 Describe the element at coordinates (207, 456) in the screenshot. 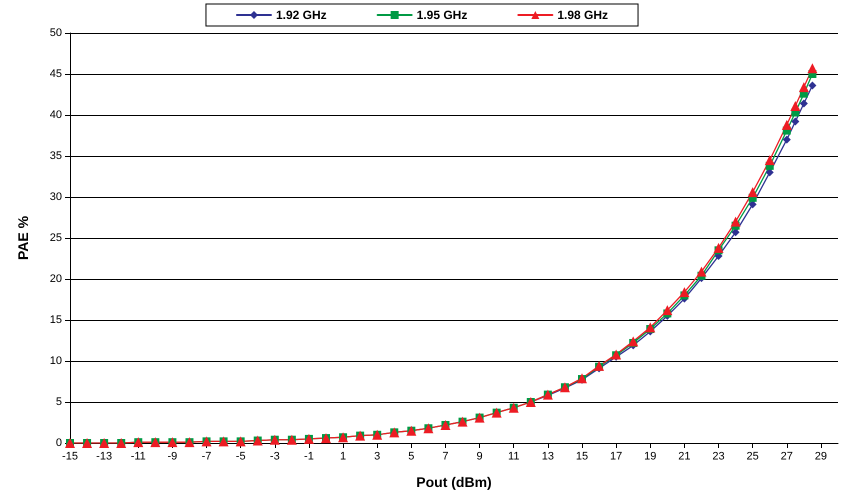

I see `x-tick-label: -7` at that location.